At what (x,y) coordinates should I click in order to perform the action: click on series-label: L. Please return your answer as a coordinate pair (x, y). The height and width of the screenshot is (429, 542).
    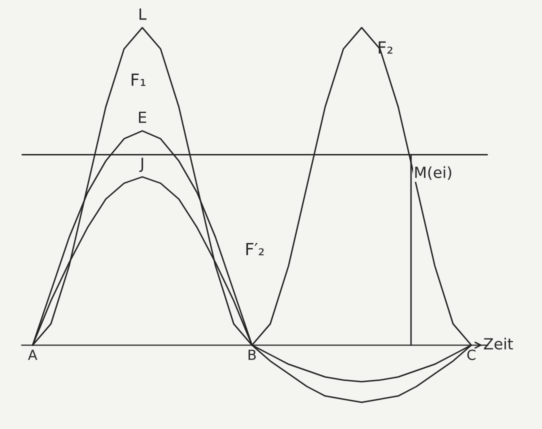
    Looking at the image, I should click on (143, 14).